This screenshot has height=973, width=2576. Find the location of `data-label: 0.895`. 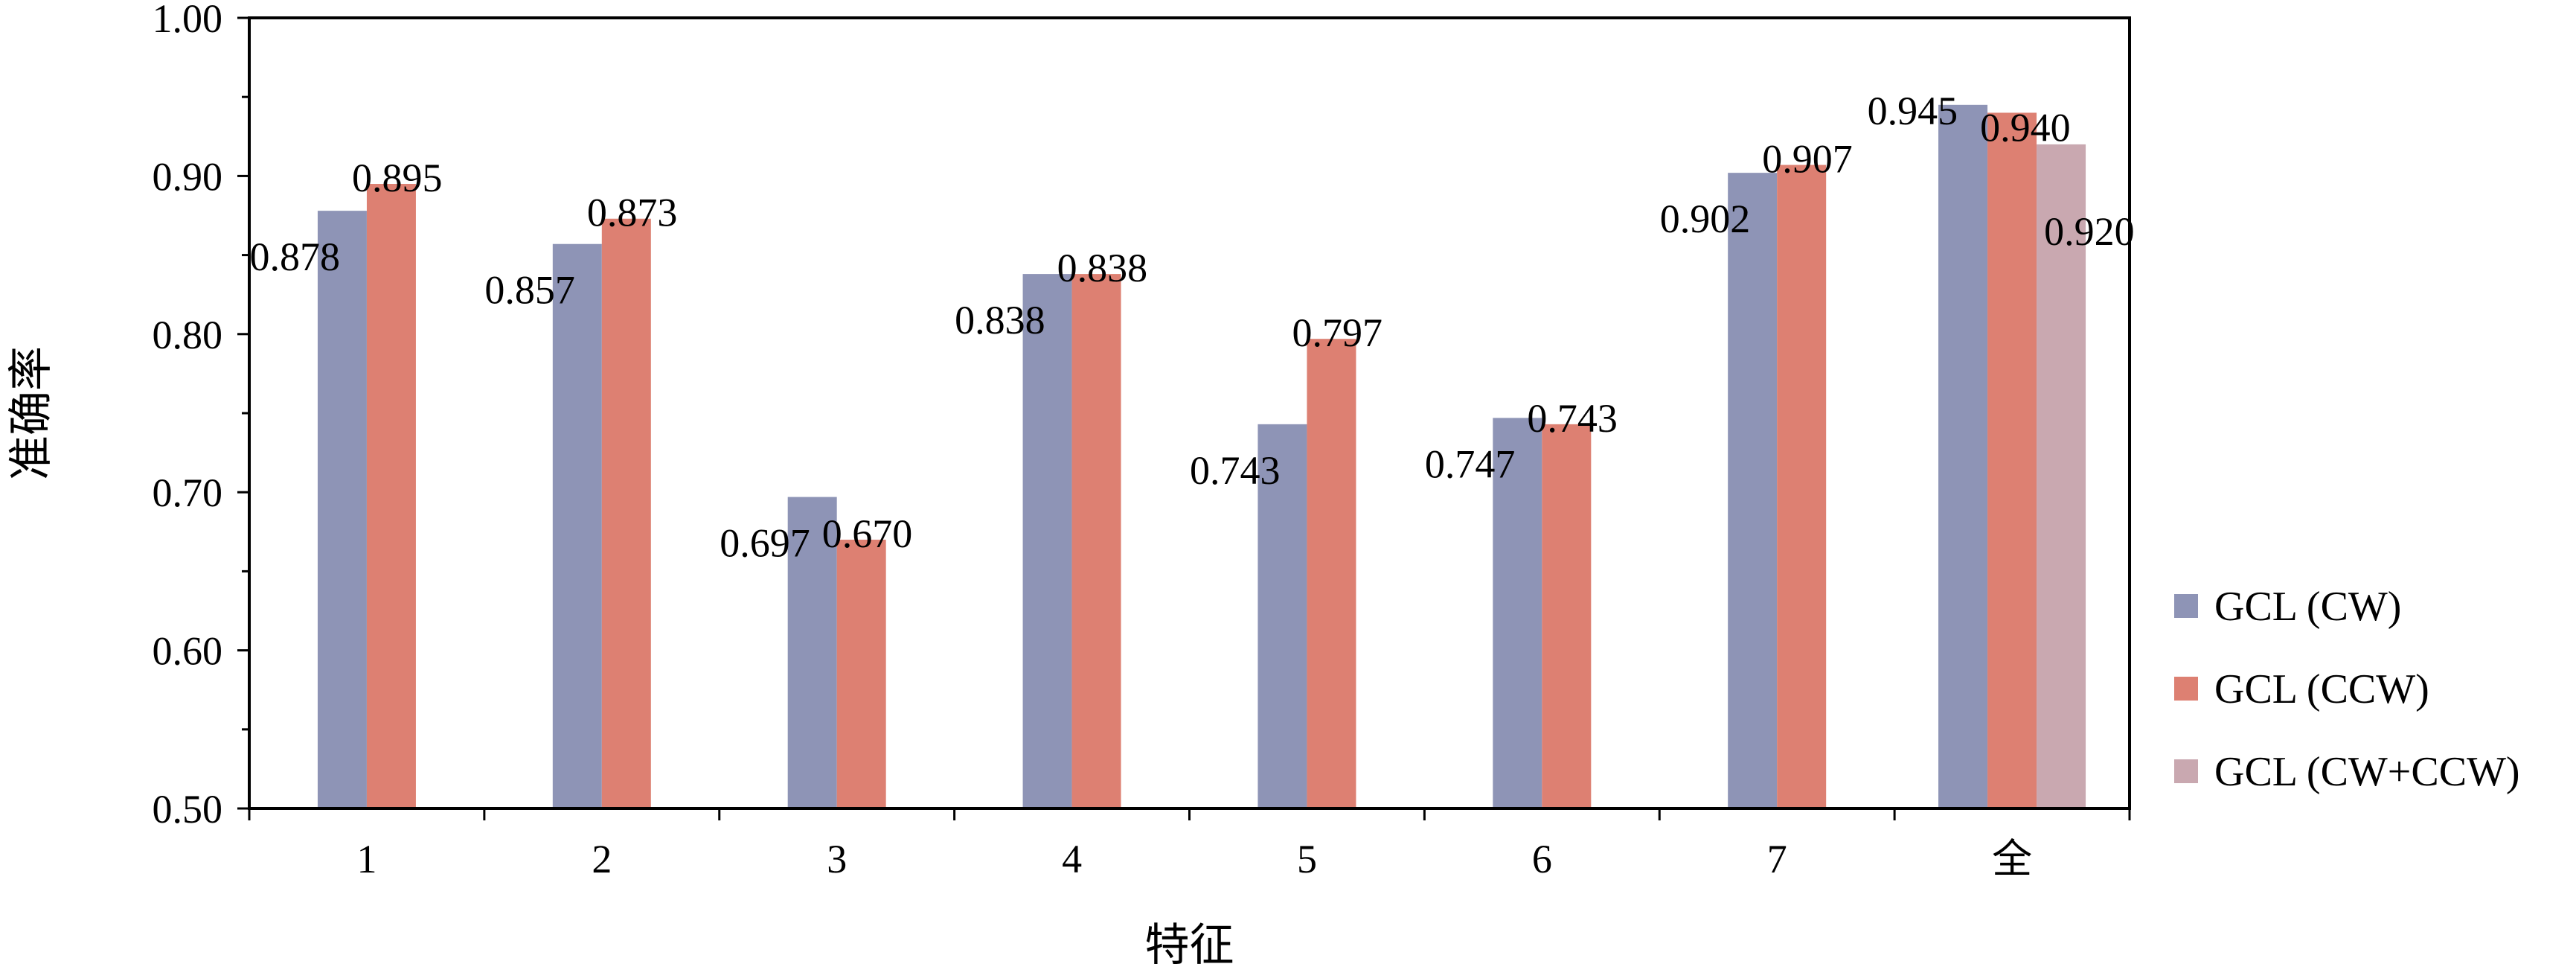

data-label: 0.895 is located at coordinates (397, 178).